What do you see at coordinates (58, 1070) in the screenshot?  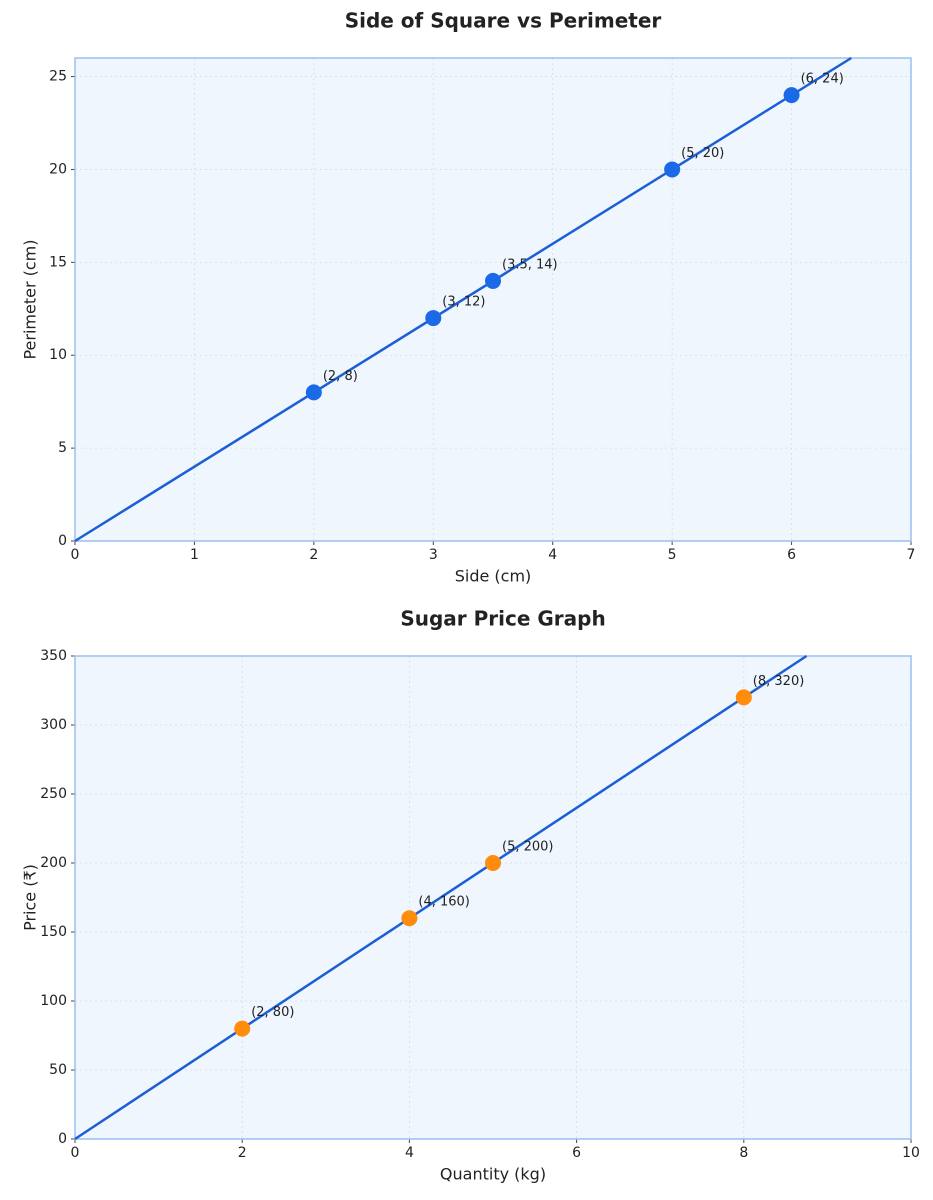 I see `y-tick-label: 50` at bounding box center [58, 1070].